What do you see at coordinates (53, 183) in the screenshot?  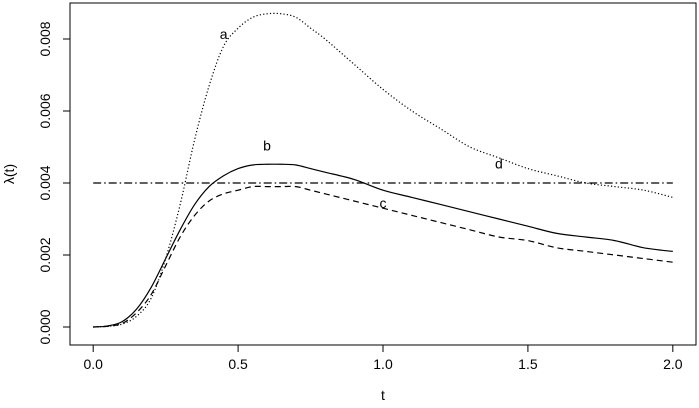 I see `y-axis: 0.000 0.002 0.004 0.006 0.008` at bounding box center [53, 183].